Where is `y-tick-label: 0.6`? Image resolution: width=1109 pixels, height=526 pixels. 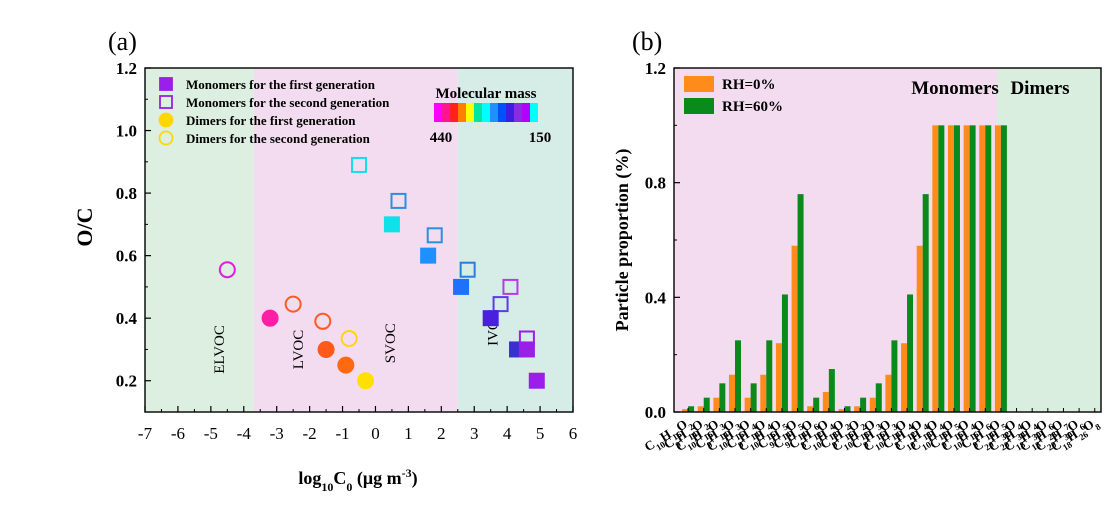 y-tick-label: 0.6 is located at coordinates (126, 256).